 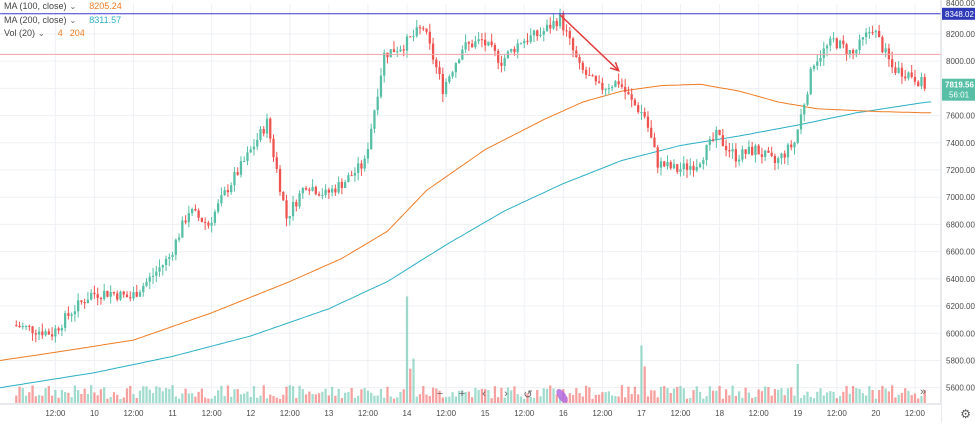 I want to click on top-line-price-text: 8348.02, so click(x=959, y=14).